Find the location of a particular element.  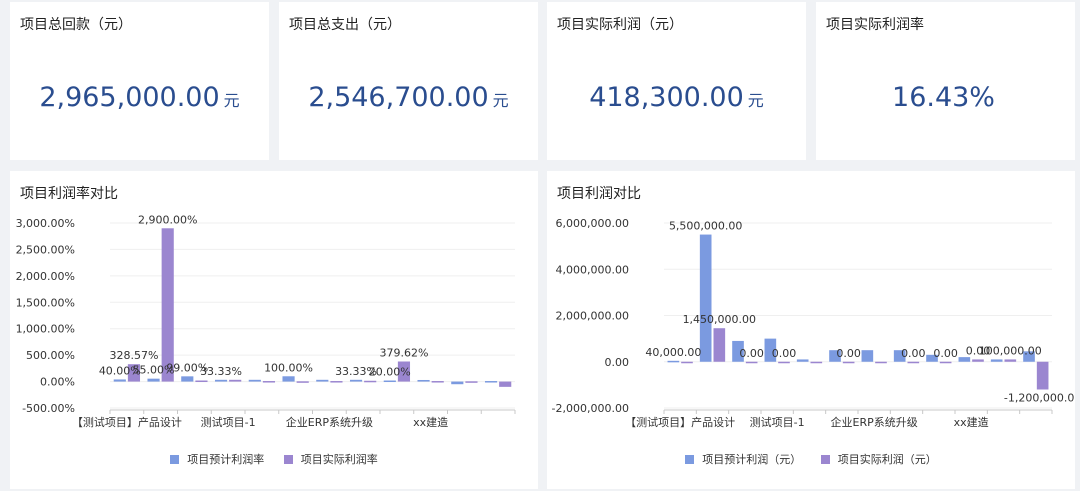

data-label: 100,000.00 is located at coordinates (1010, 350).